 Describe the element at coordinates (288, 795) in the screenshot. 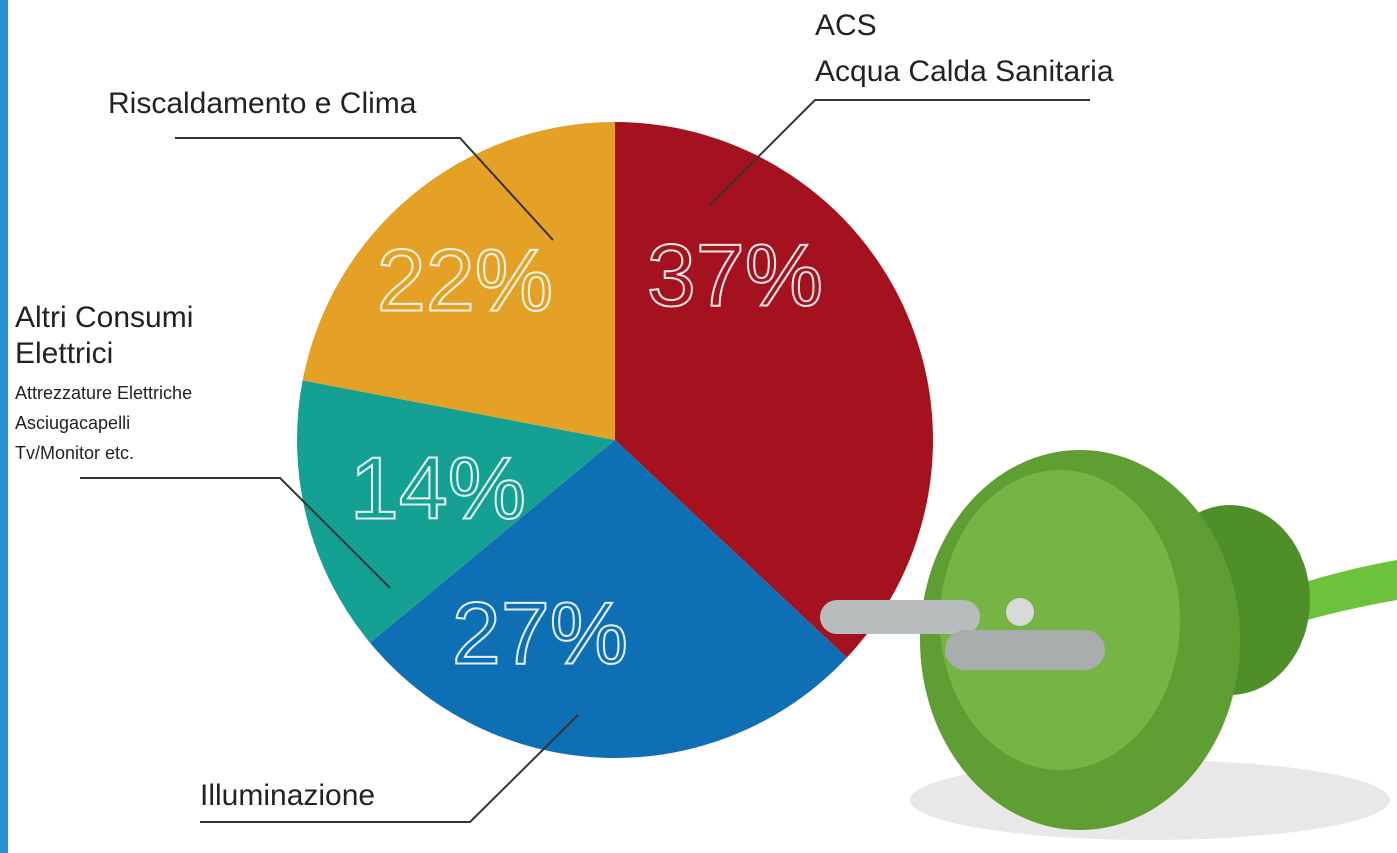

I see `category-label: Illuminazione` at that location.